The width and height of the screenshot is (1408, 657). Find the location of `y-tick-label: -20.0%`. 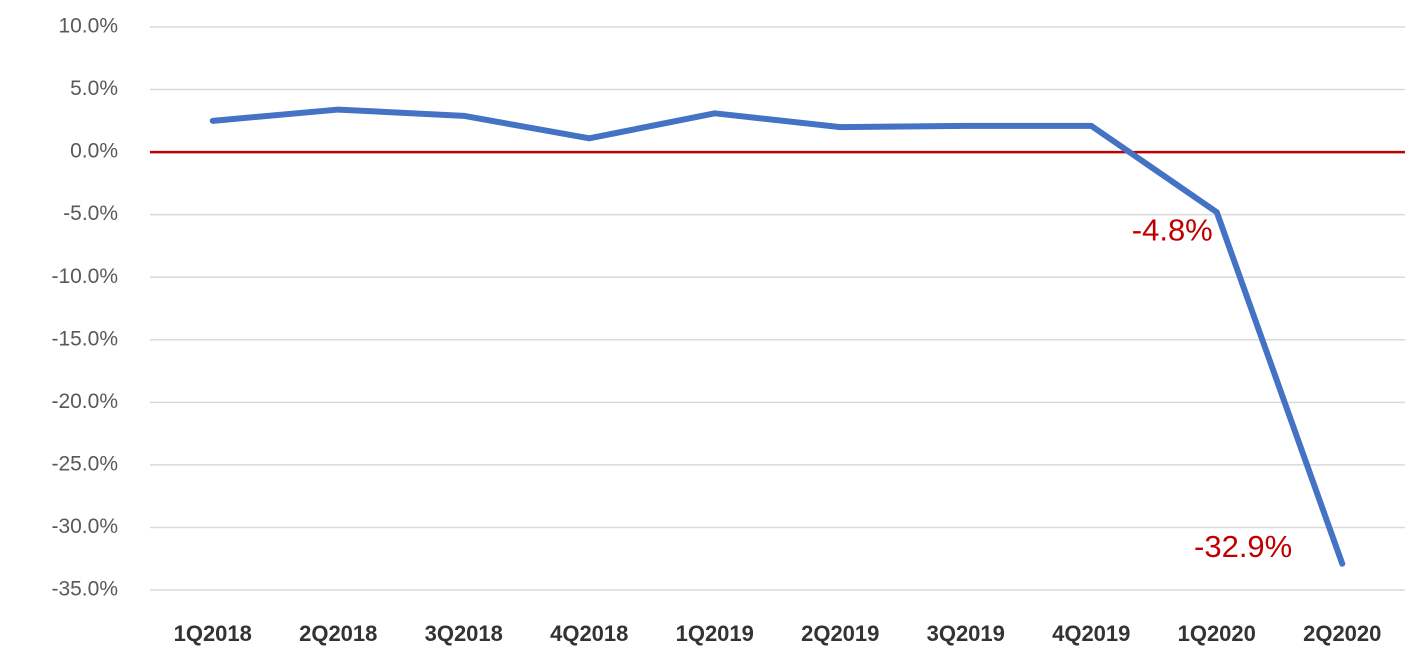

y-tick-label: -20.0% is located at coordinates (84, 401).